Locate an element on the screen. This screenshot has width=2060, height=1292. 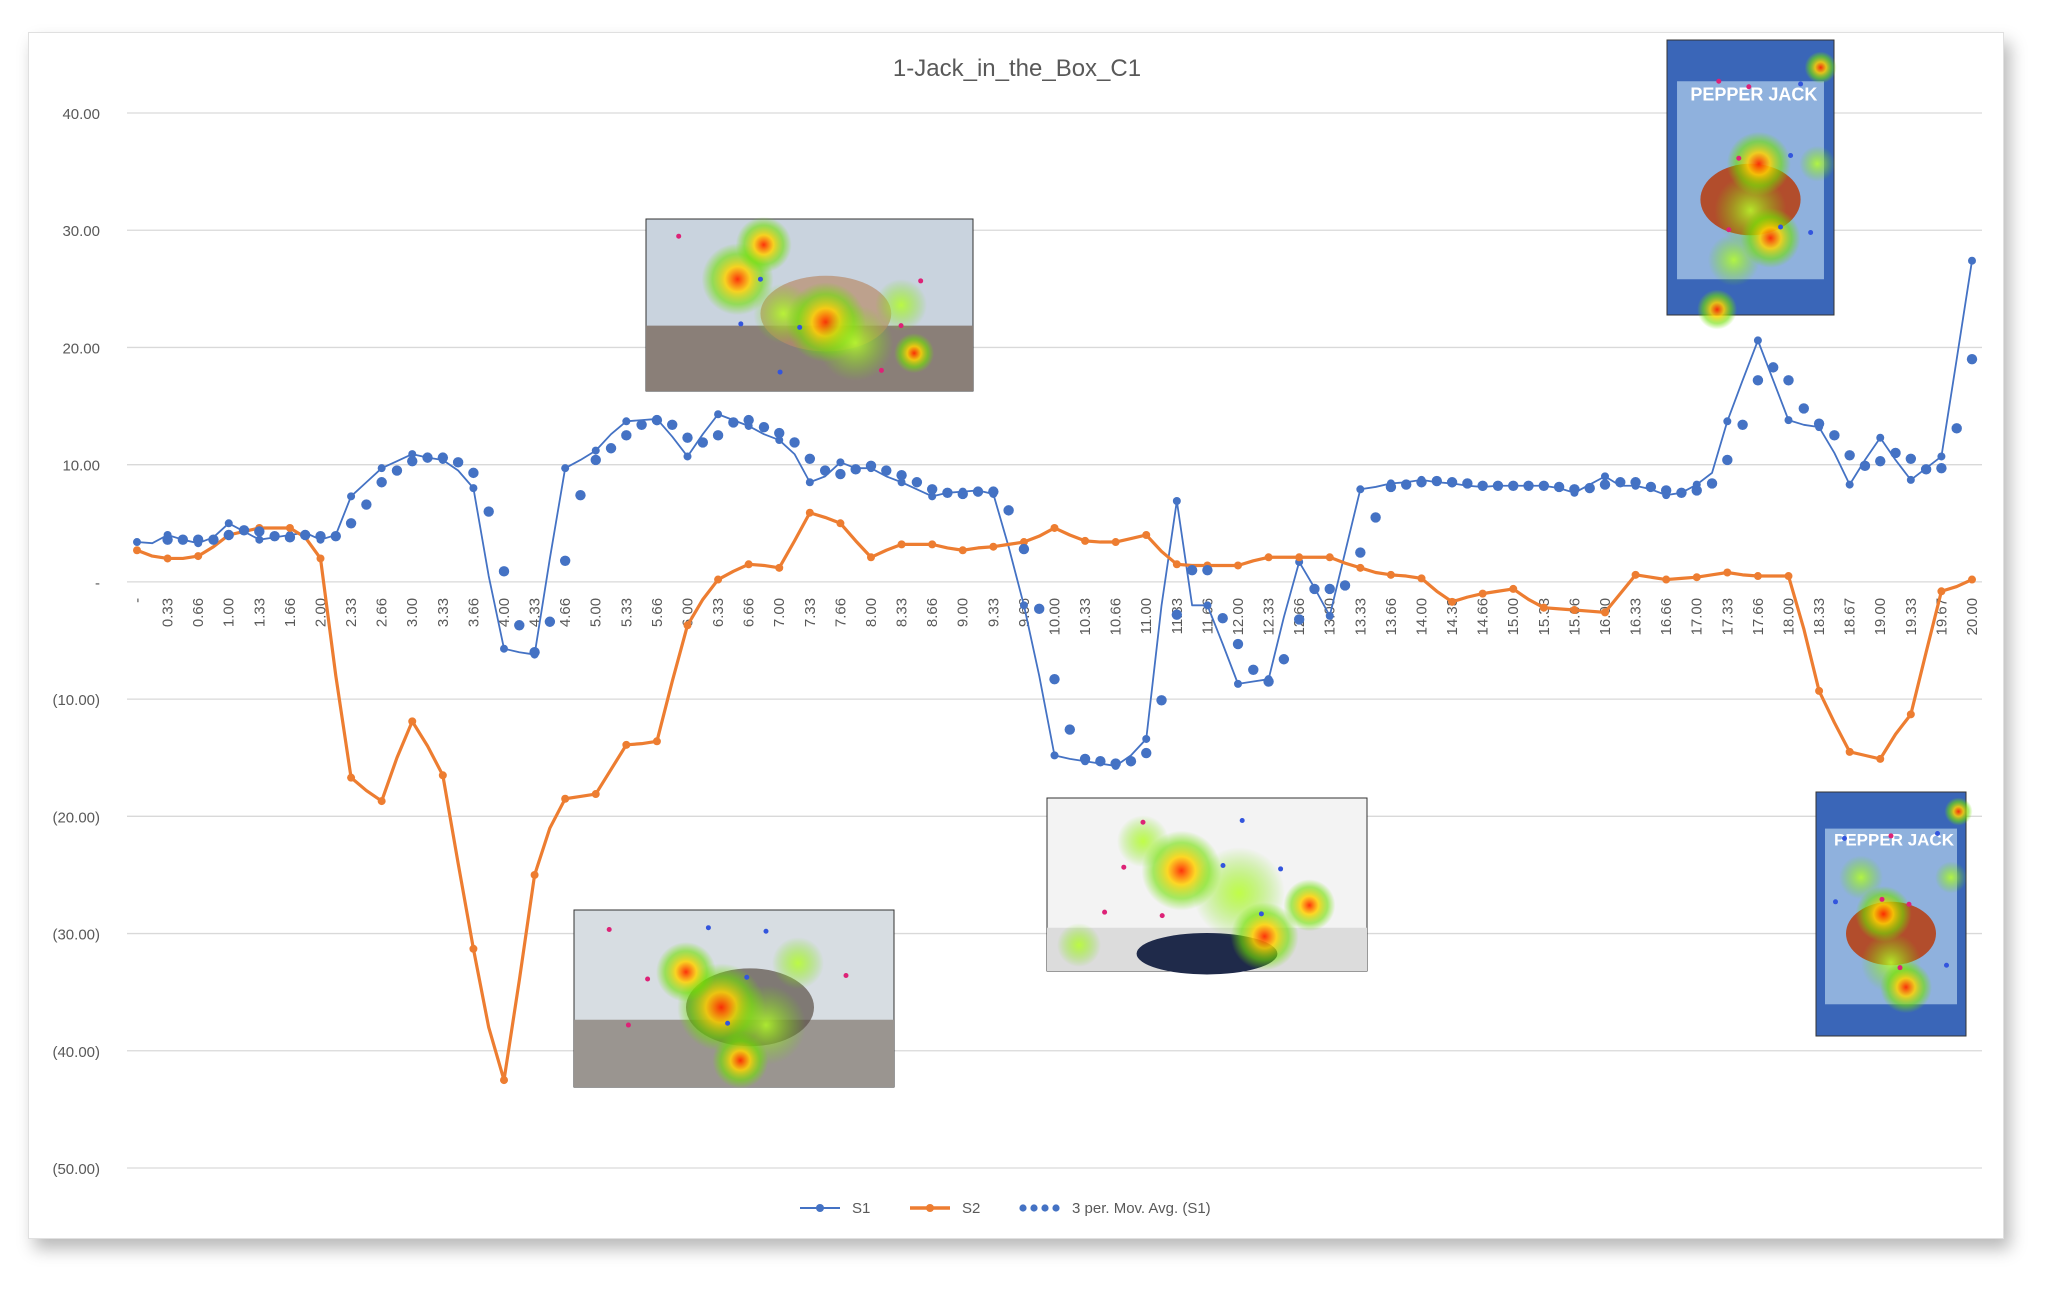
x-tick-label: 0.33 is located at coordinates (168, 612).